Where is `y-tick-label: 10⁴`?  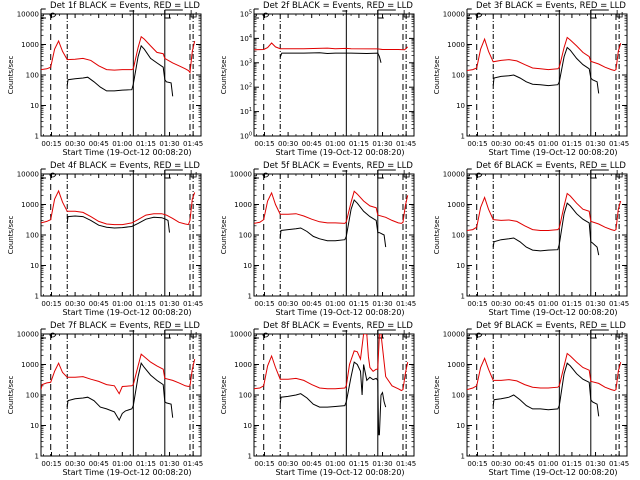
y-tick-label: 10⁴ is located at coordinates (246, 38).